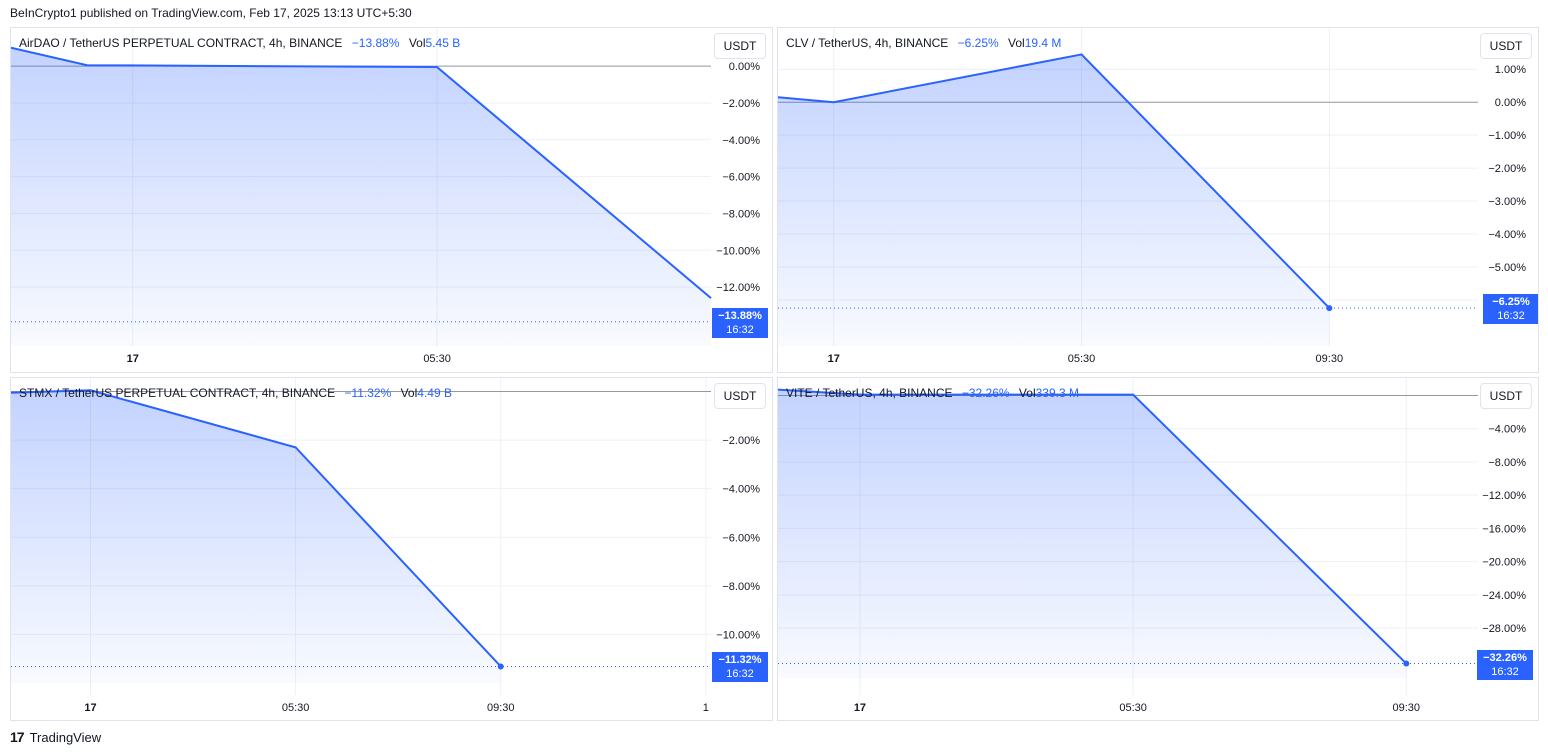 Image resolution: width=1548 pixels, height=755 pixels. Describe the element at coordinates (1504, 596) in the screenshot. I see `y-tick-label: −24.00%` at that location.